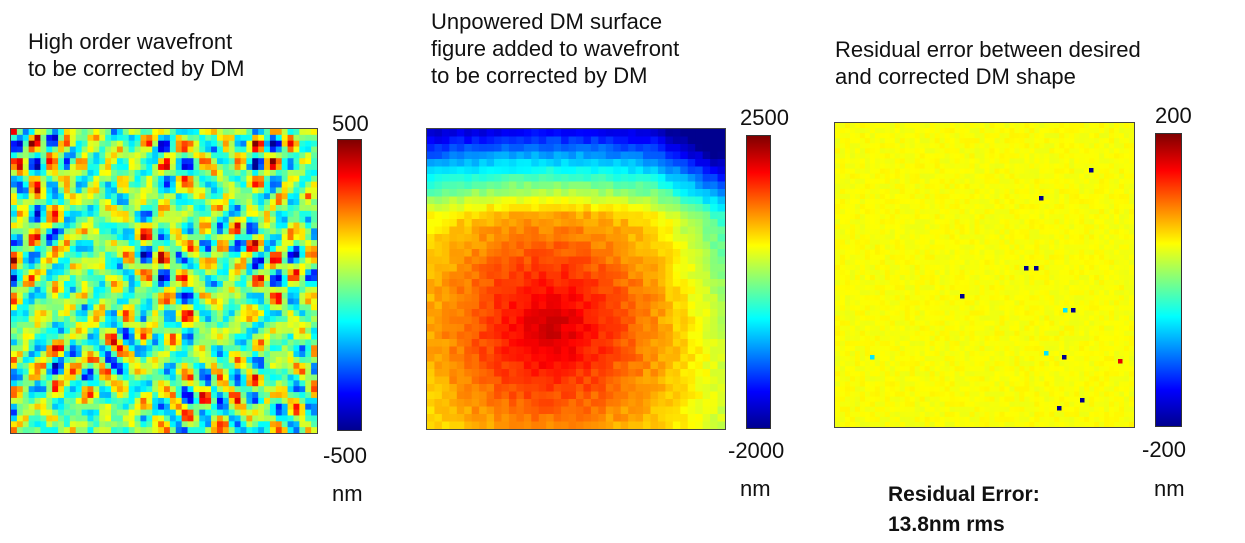  Describe the element at coordinates (964, 509) in the screenshot. I see `residual-error-note: Residual Error: 13.8nm rms` at that location.